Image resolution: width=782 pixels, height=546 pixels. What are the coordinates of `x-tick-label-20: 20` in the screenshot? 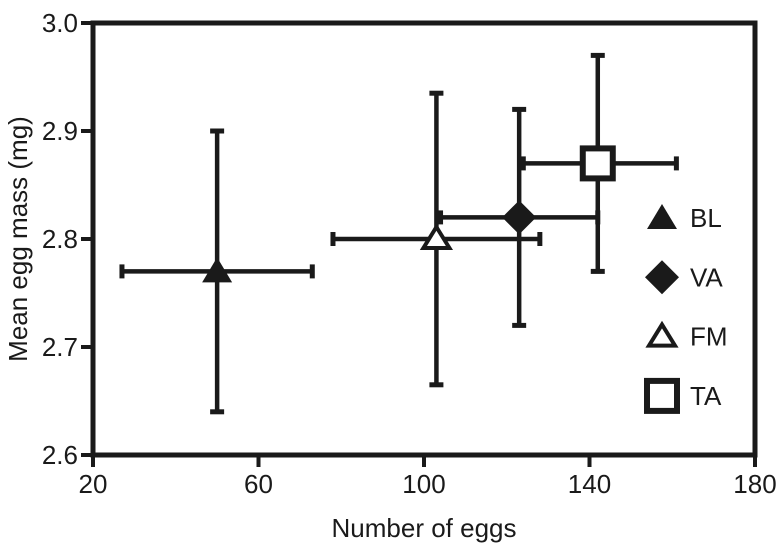 It's located at (93, 484).